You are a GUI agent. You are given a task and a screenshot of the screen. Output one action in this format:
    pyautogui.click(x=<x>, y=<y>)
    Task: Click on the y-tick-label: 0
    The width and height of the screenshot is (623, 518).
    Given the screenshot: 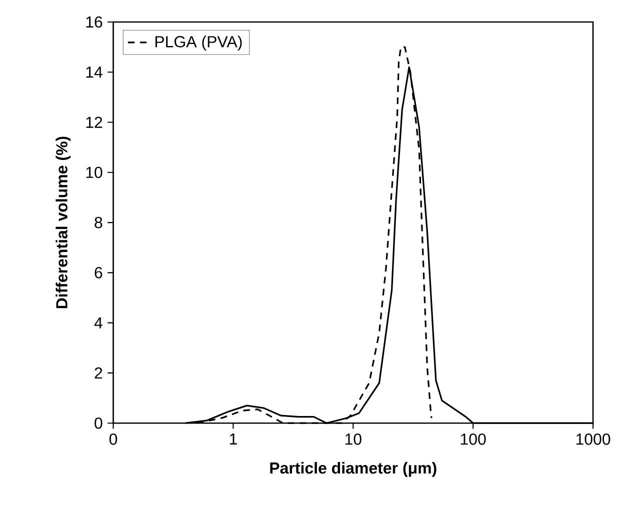 What is the action you would take?
    pyautogui.click(x=98, y=423)
    